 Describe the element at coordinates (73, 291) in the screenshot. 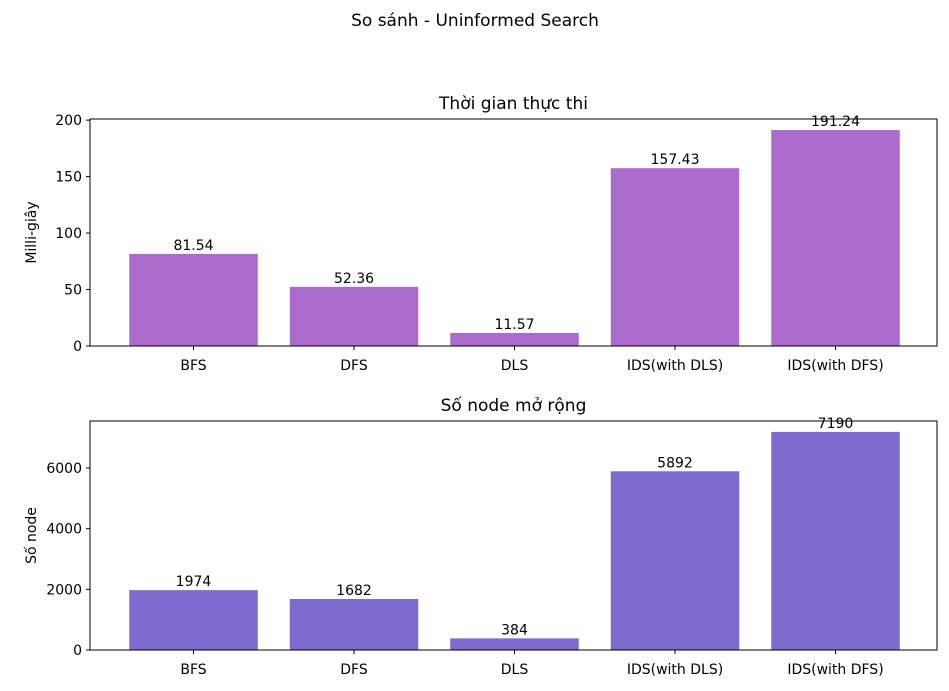

I see `y-tick-label: 50` at that location.